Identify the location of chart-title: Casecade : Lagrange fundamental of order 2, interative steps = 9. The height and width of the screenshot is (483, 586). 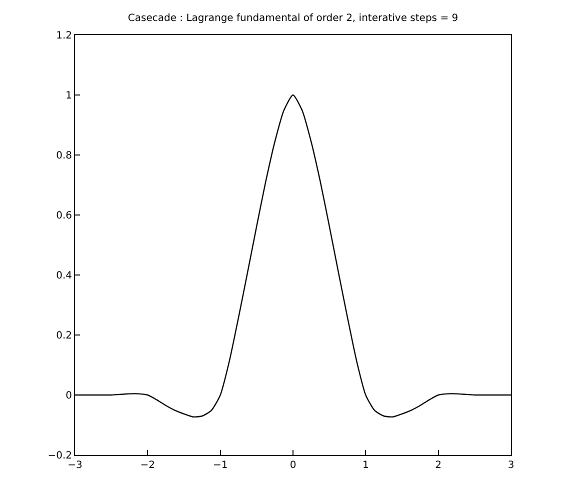
(293, 18).